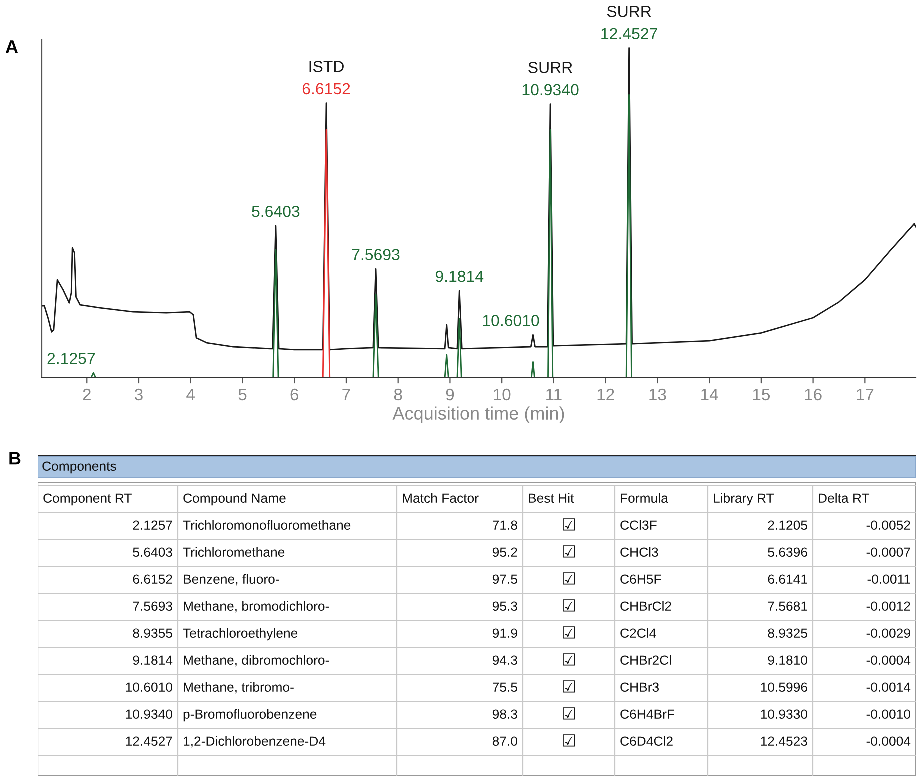  I want to click on x-tick-label: 9, so click(450, 394).